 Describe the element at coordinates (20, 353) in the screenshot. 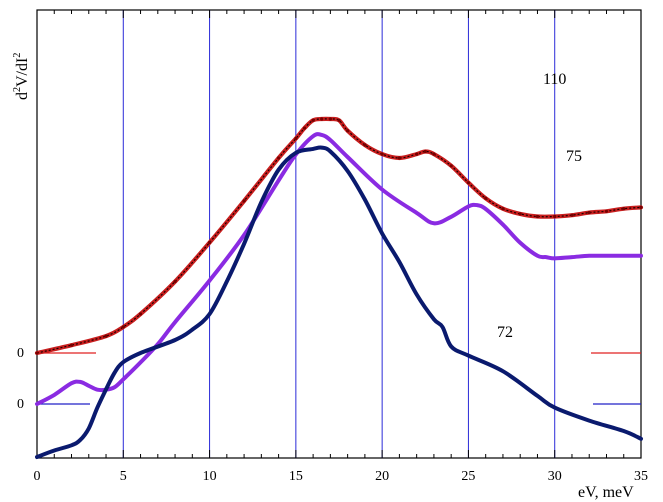

I see `zero-label-110: 0` at that location.